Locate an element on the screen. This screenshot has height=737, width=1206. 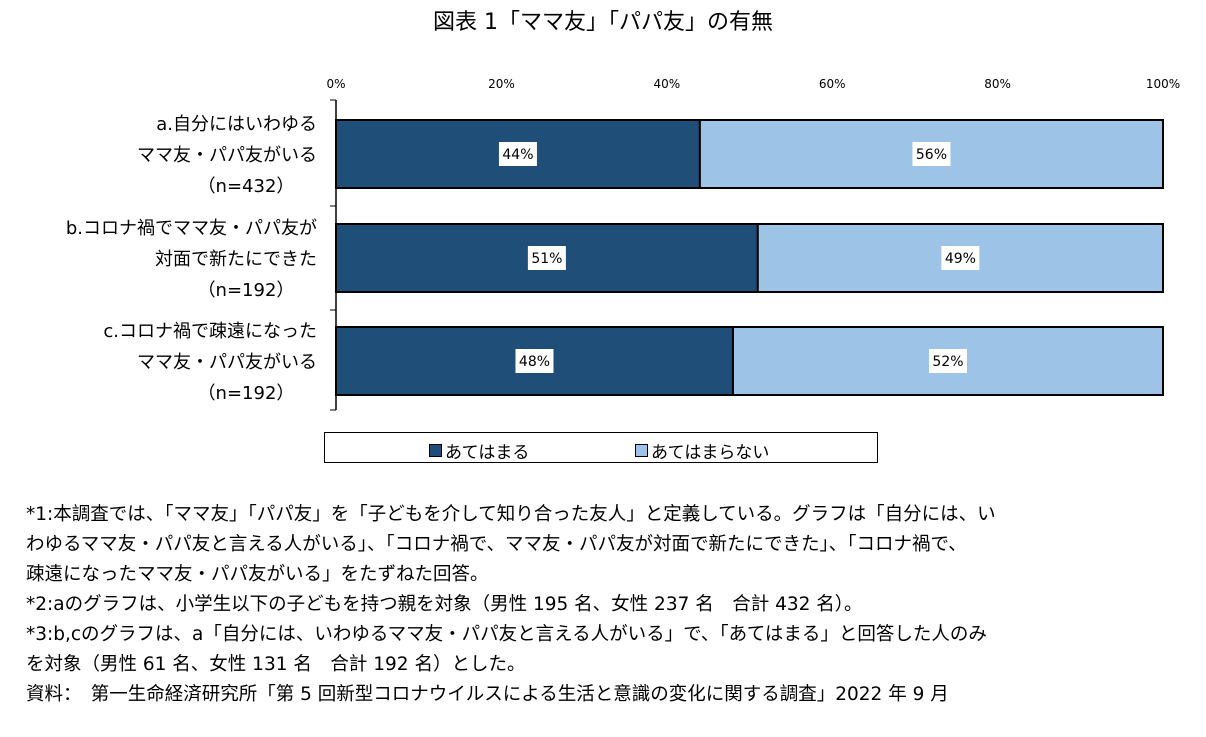
data-label: 49% is located at coordinates (960, 259).